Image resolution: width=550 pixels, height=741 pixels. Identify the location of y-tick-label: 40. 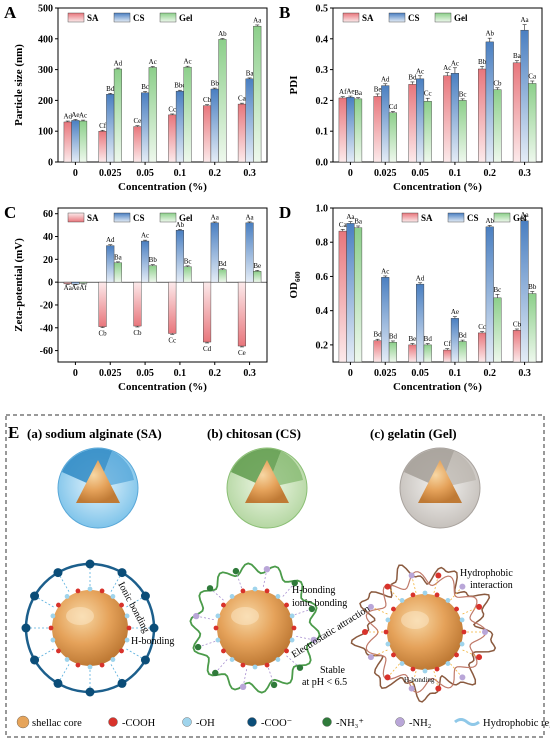
(48, 237).